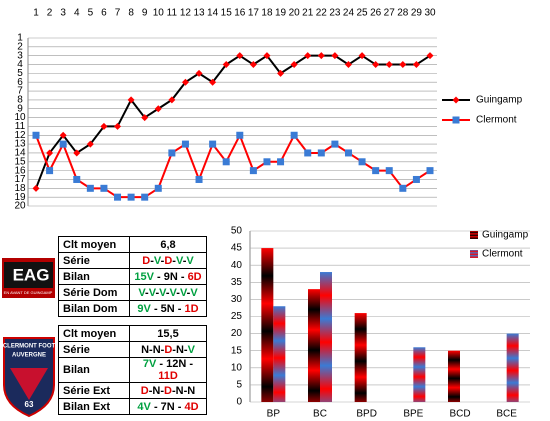  Describe the element at coordinates (237, 299) in the screenshot. I see `y-tick-label: 30` at that location.